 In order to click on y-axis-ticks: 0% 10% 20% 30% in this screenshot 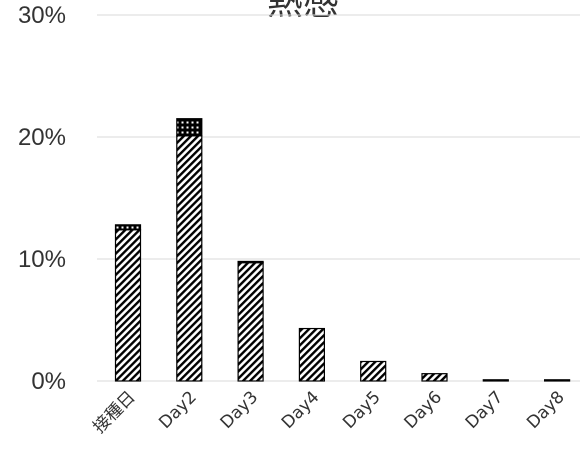, I will do `click(42, 198)`.